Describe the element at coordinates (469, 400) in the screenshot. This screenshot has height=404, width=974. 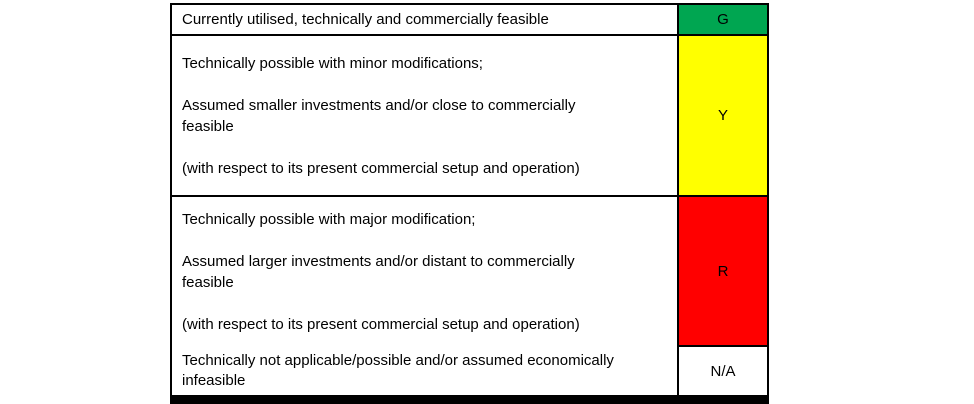
I see `bottom-divider-bar` at that location.